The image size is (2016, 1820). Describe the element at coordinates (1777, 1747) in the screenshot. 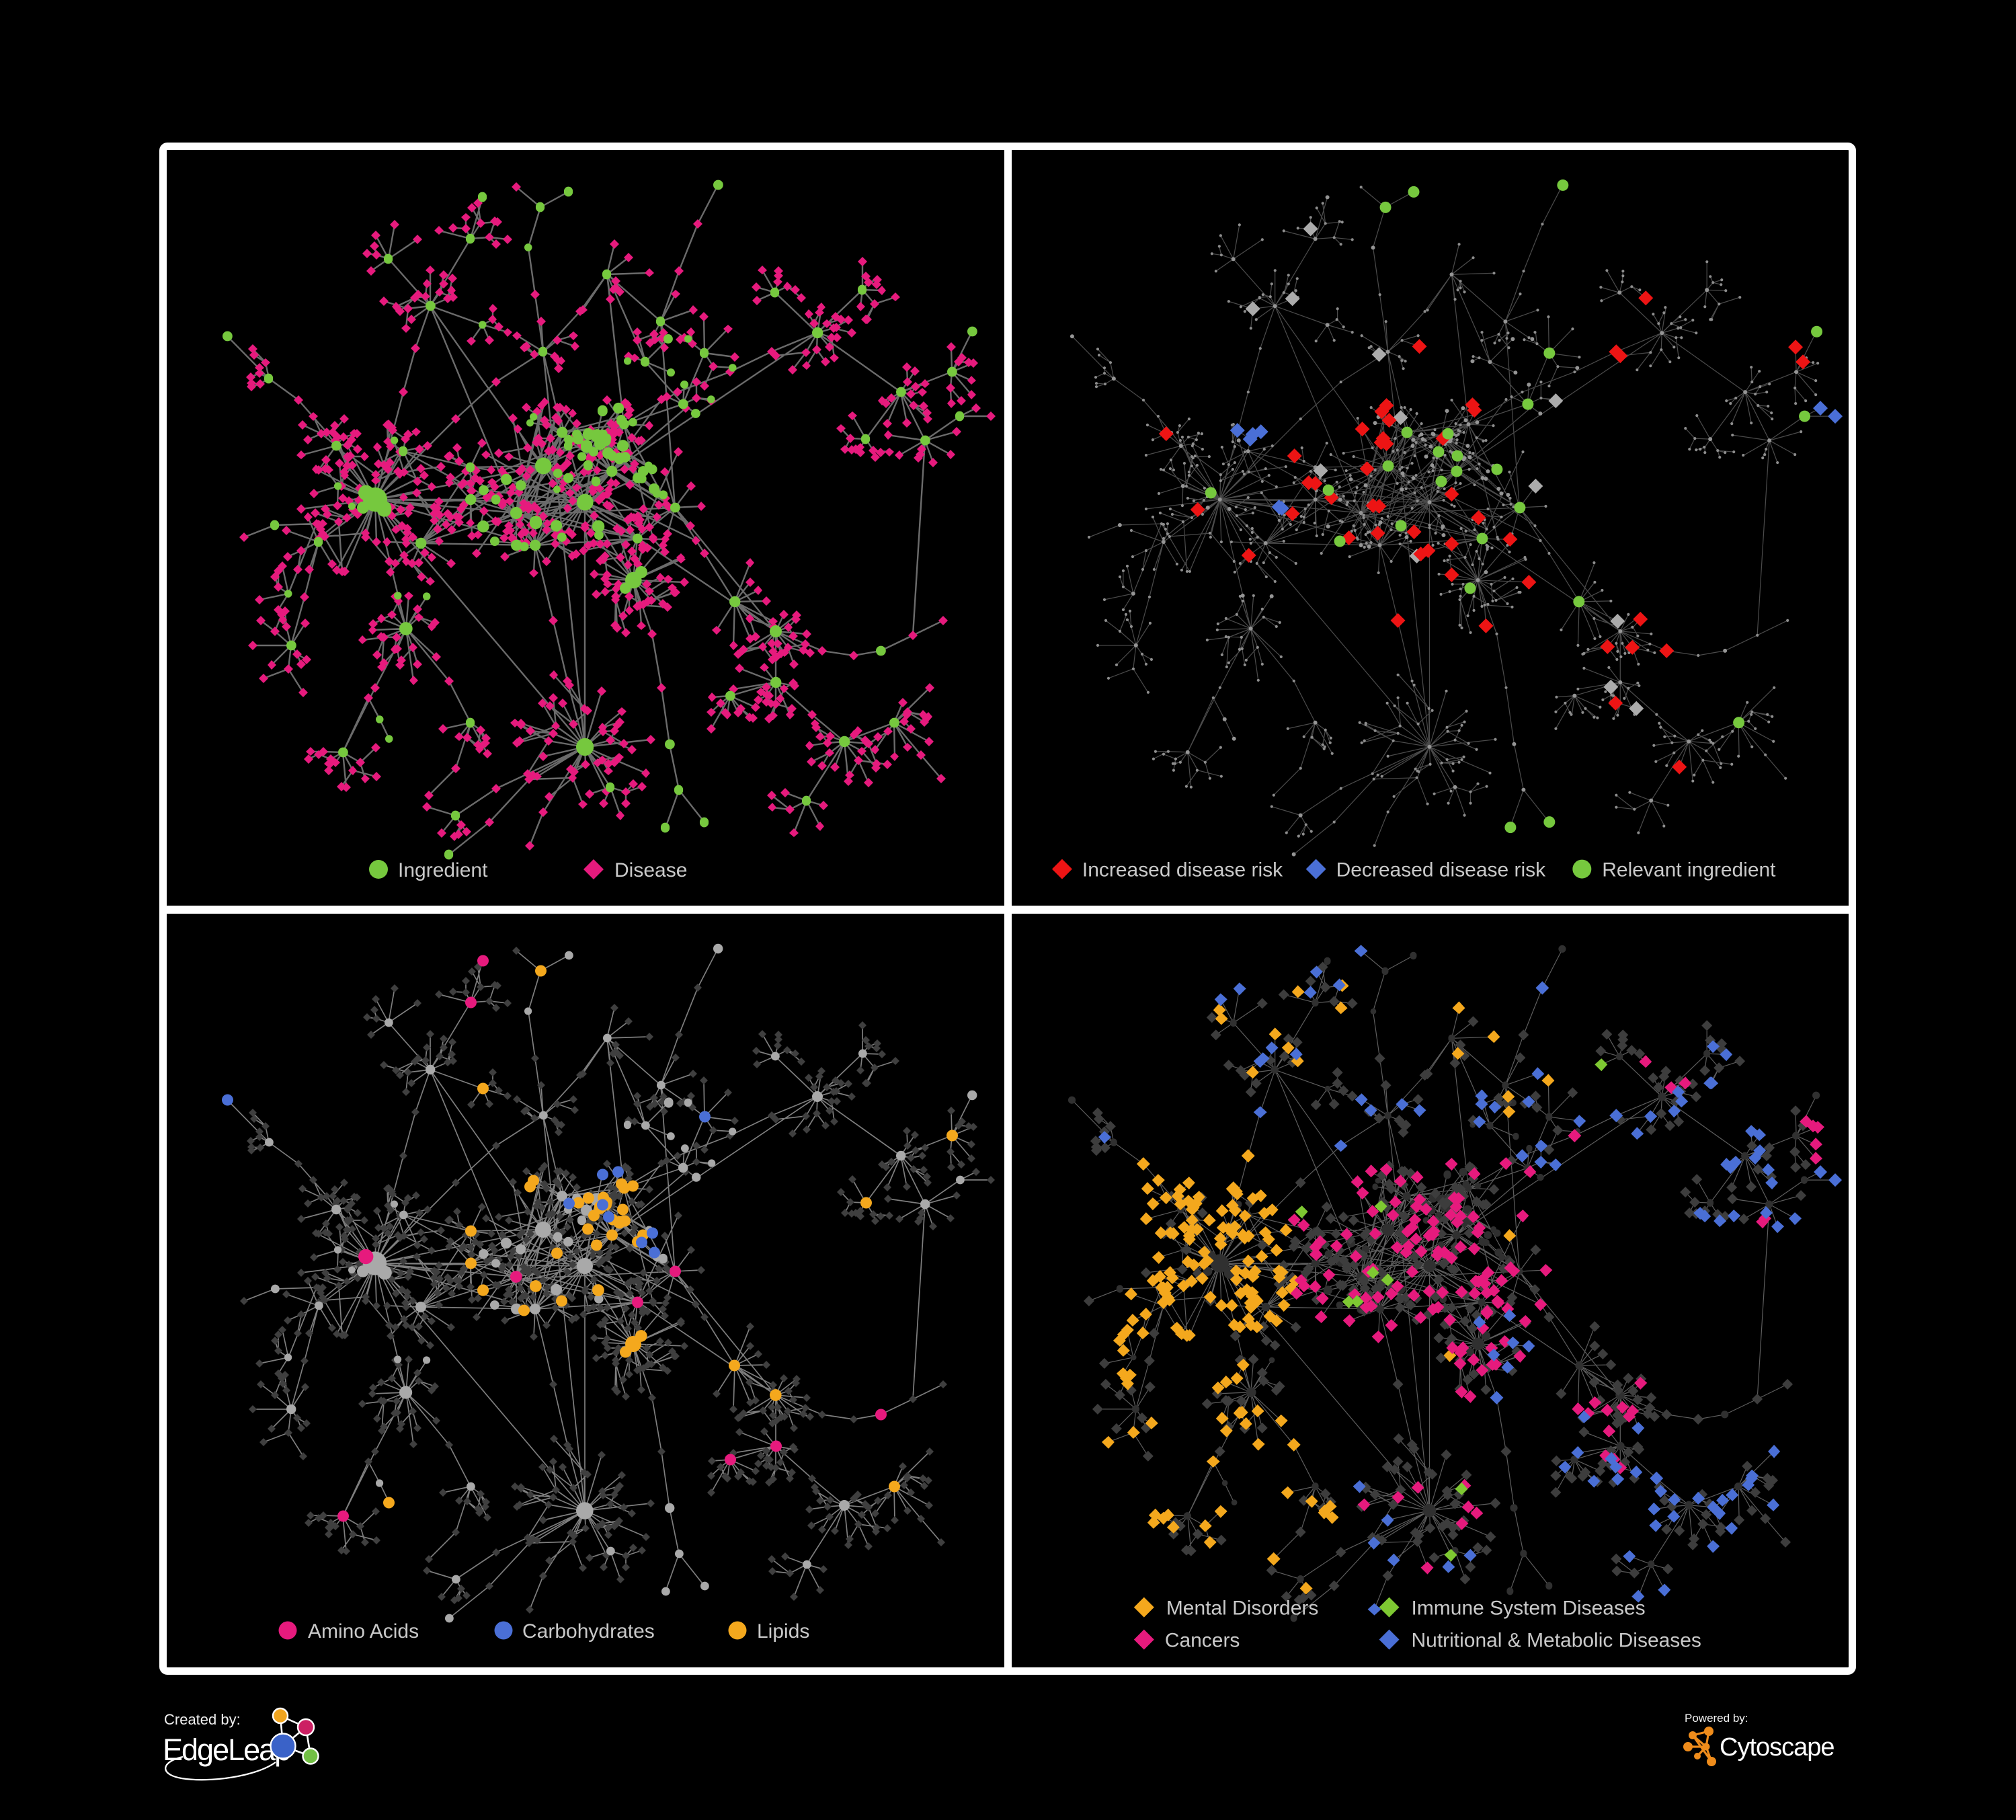

I see `svg-text: Cytoscape` at that location.